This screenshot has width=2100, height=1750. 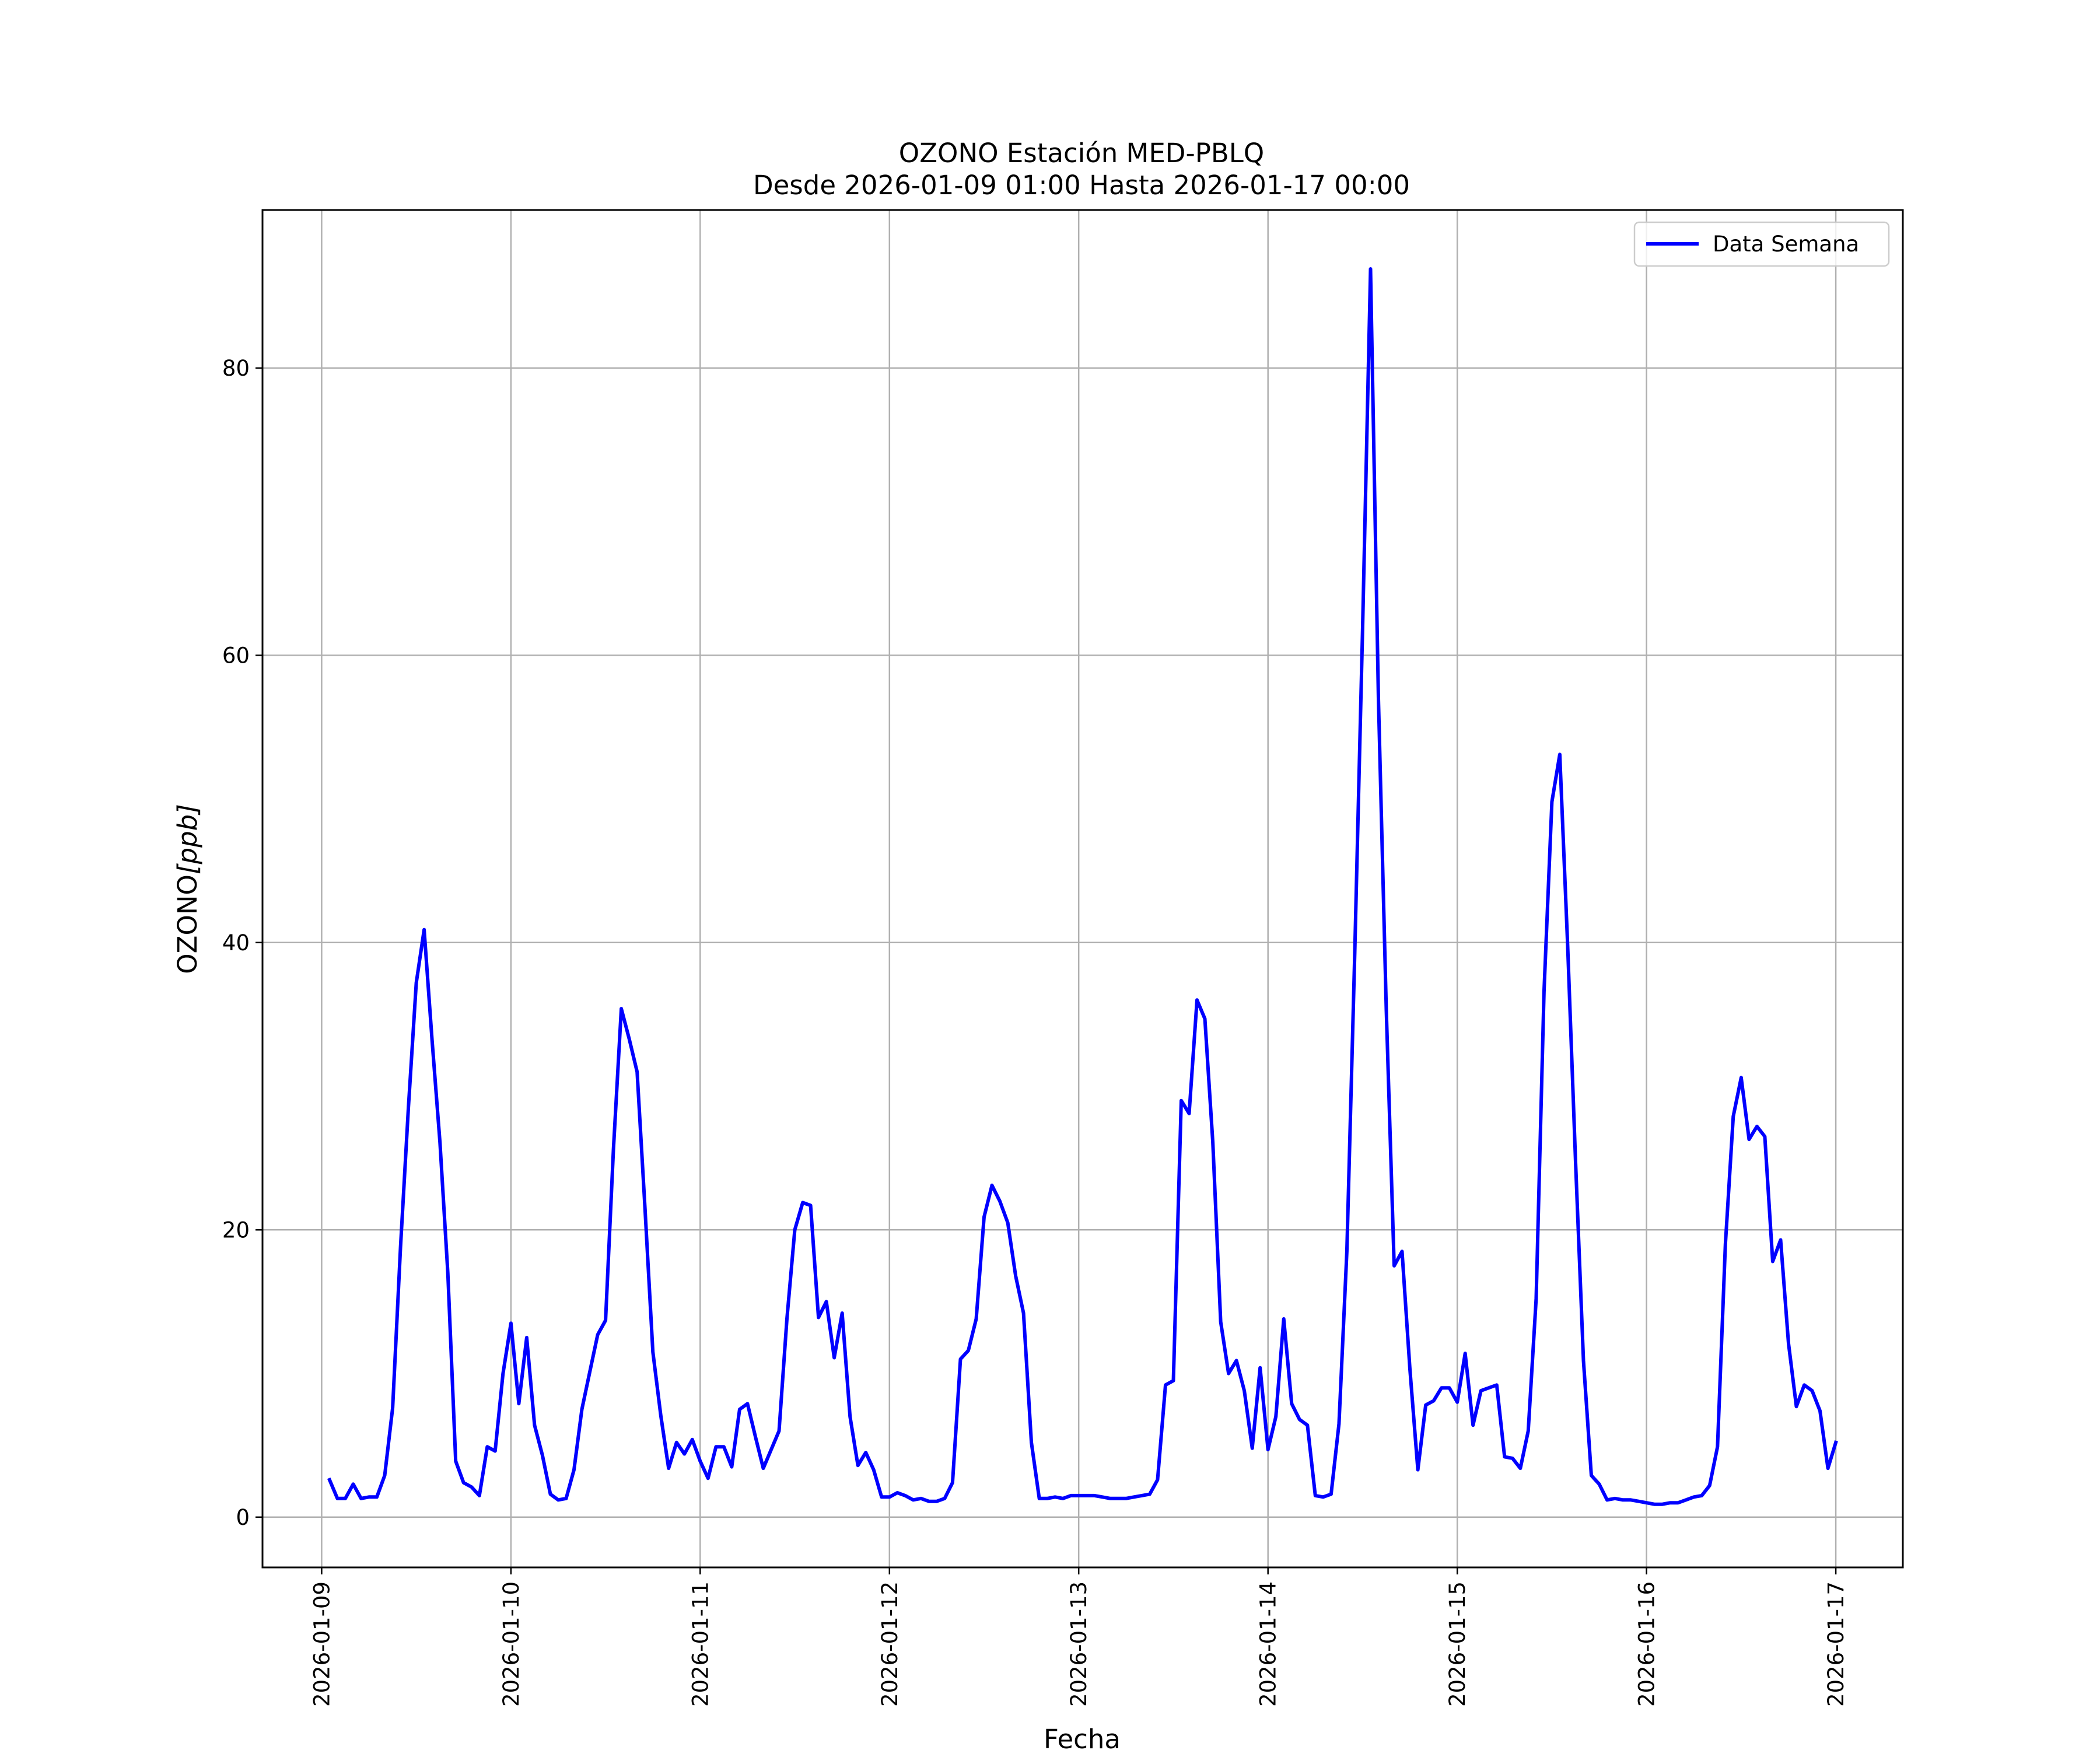 What do you see at coordinates (889, 1644) in the screenshot?
I see `x-tick-label: 2026-01-12` at bounding box center [889, 1644].